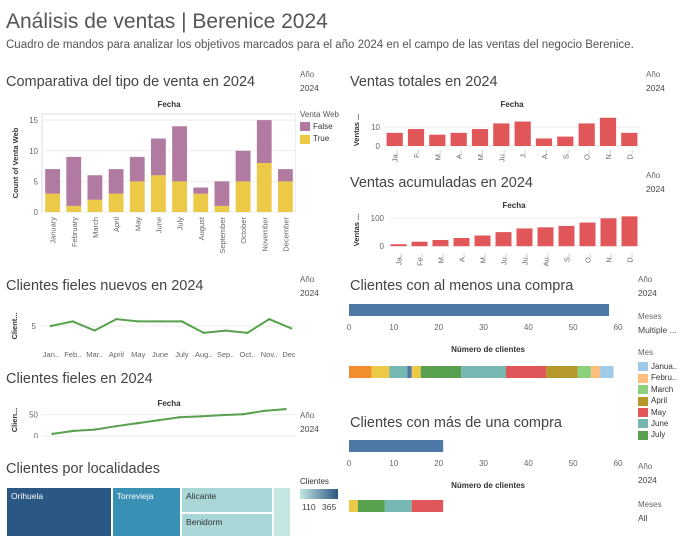  What do you see at coordinates (424, 82) in the screenshot?
I see `section-title-ventas-totales: Ventas totales en 2024` at bounding box center [424, 82].